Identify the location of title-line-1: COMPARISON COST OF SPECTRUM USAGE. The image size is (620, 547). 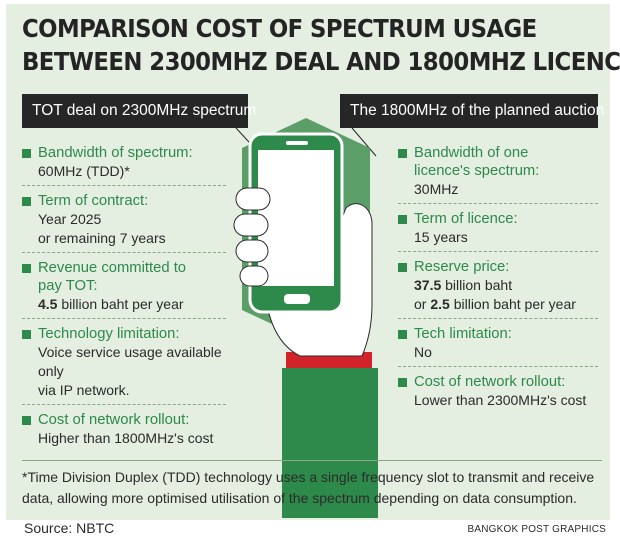
(291, 28).